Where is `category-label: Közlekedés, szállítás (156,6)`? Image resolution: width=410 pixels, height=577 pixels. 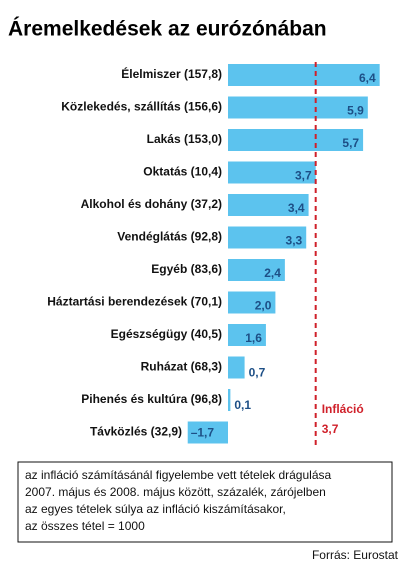
category-label: Közlekedés, szállítás (156,6) is located at coordinates (141, 107).